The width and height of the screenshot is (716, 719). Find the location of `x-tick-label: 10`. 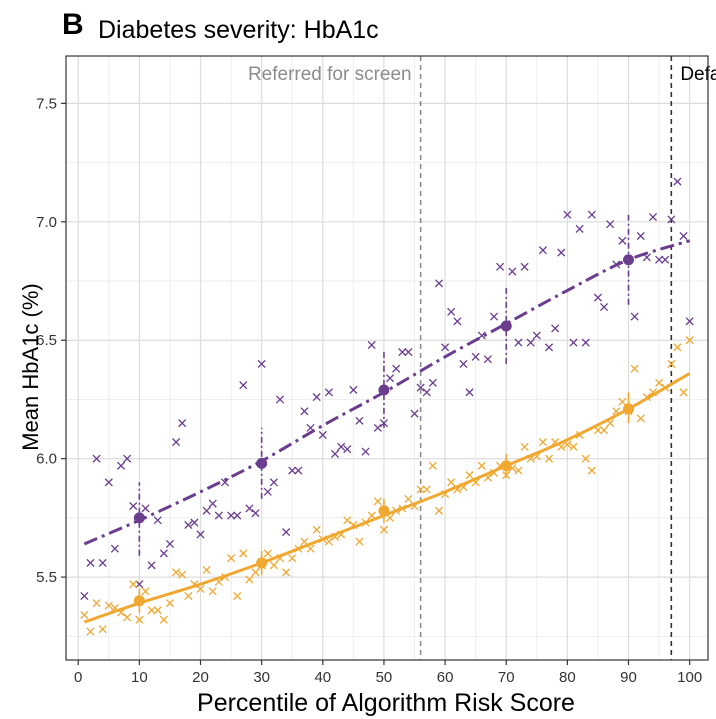

x-tick-label: 10 is located at coordinates (139, 677).